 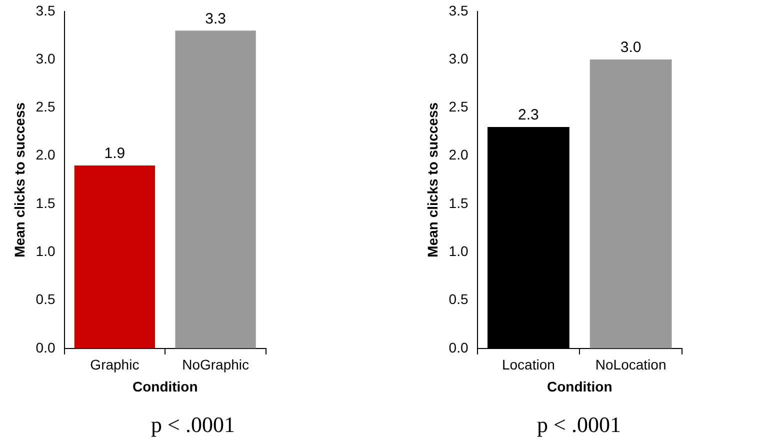 I want to click on data-label: 2.3, so click(x=528, y=115).